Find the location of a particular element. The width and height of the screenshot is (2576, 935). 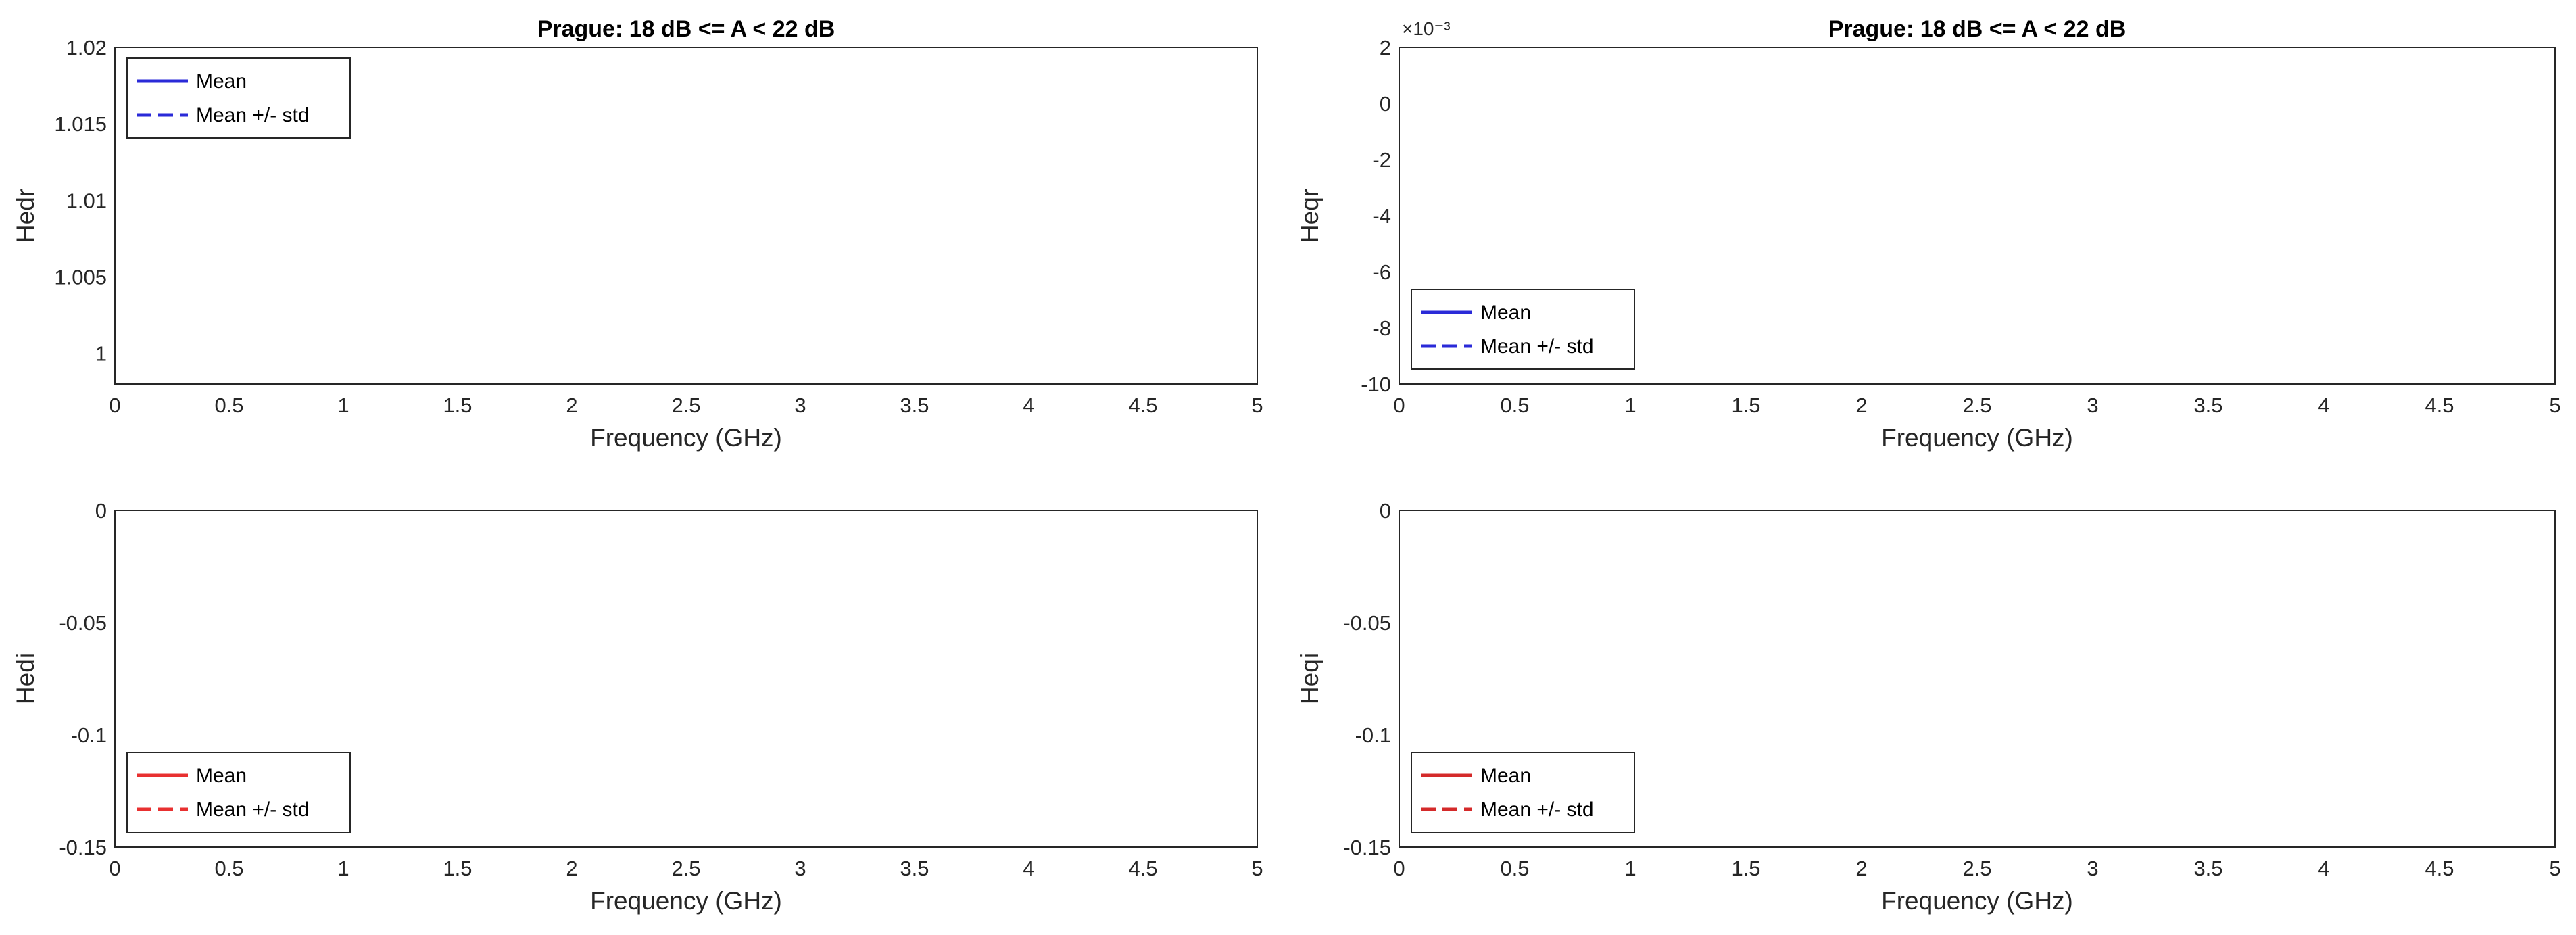

y-tick-label: 1 is located at coordinates (101, 354).